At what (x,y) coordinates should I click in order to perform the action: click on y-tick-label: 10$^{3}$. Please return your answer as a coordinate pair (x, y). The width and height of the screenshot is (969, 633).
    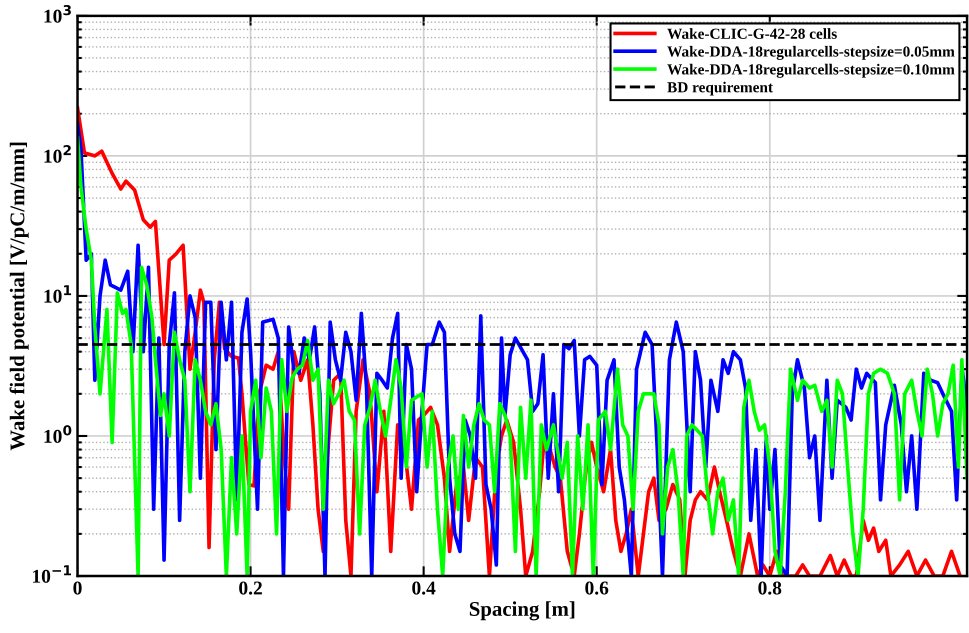
    Looking at the image, I should click on (57, 14).